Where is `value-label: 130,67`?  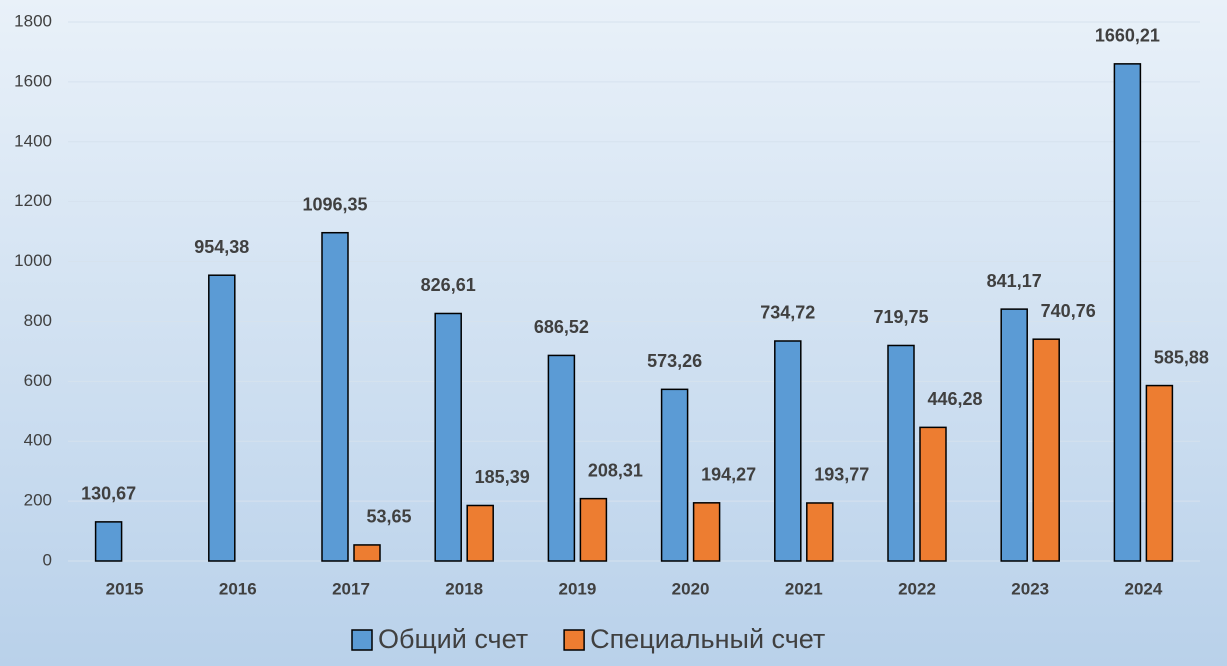 value-label: 130,67 is located at coordinates (108, 494).